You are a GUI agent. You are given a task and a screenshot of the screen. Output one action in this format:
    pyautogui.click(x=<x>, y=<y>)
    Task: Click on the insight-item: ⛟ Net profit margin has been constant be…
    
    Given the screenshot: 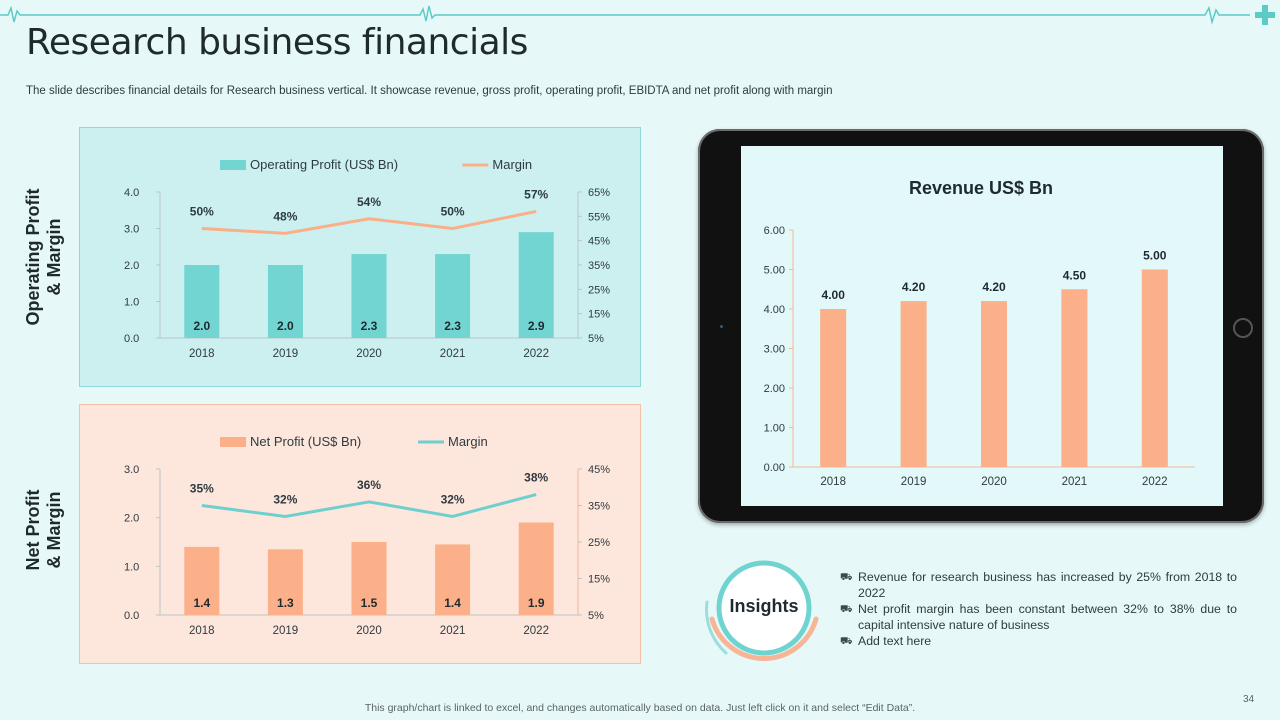 What is the action you would take?
    pyautogui.click(x=1038, y=617)
    